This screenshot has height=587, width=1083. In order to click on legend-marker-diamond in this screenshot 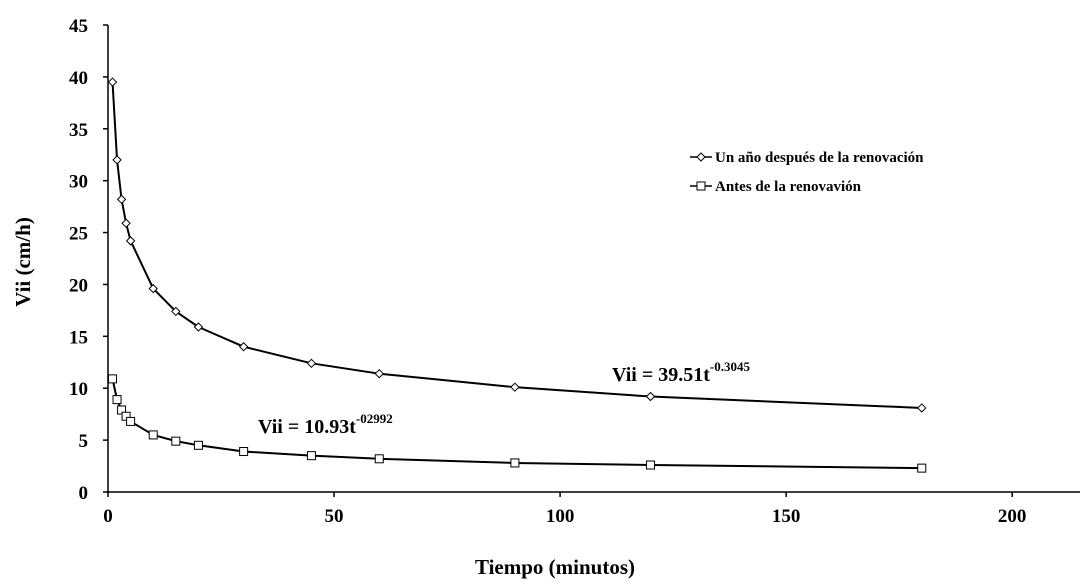, I will do `click(701, 157)`.